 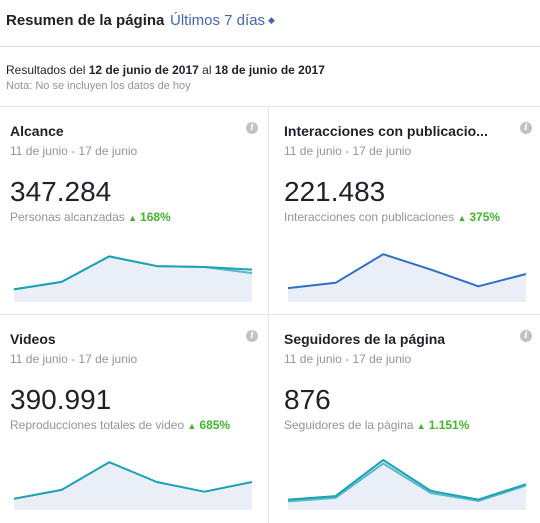 I want to click on date-range-label: Últimos 7 días, so click(x=218, y=20).